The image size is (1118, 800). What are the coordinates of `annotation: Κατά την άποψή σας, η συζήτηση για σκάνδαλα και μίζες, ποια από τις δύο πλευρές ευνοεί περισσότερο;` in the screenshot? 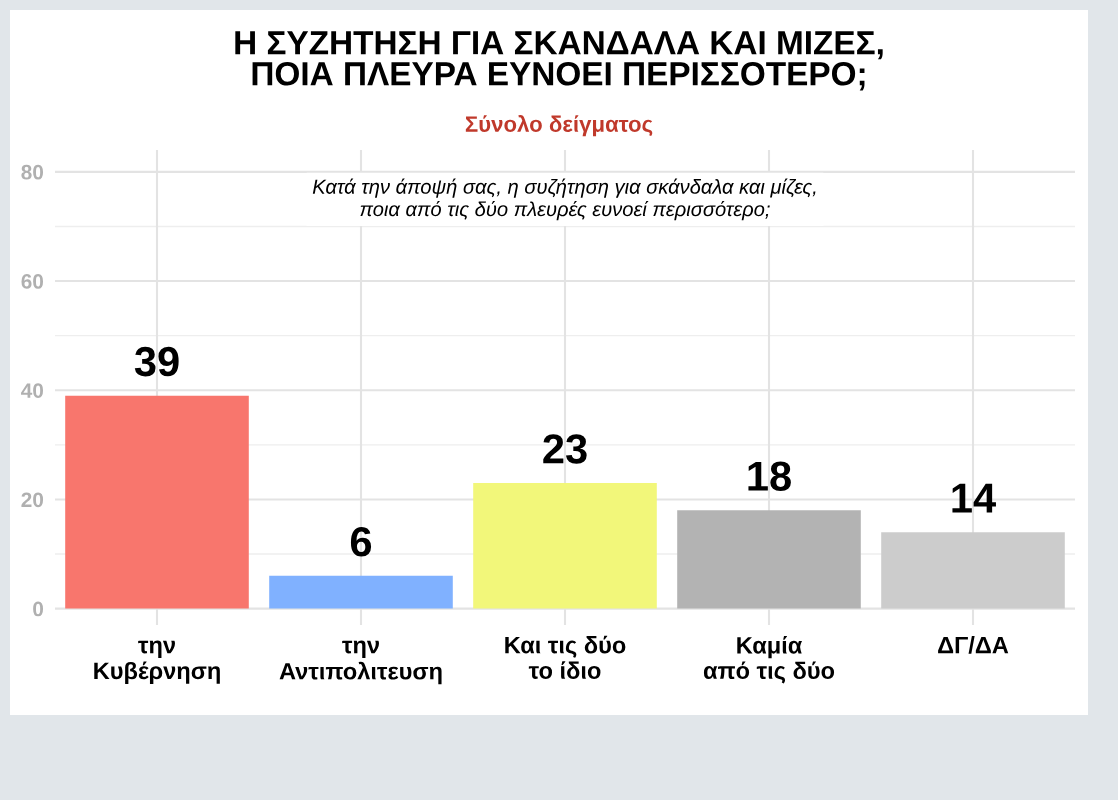 It's located at (564, 199).